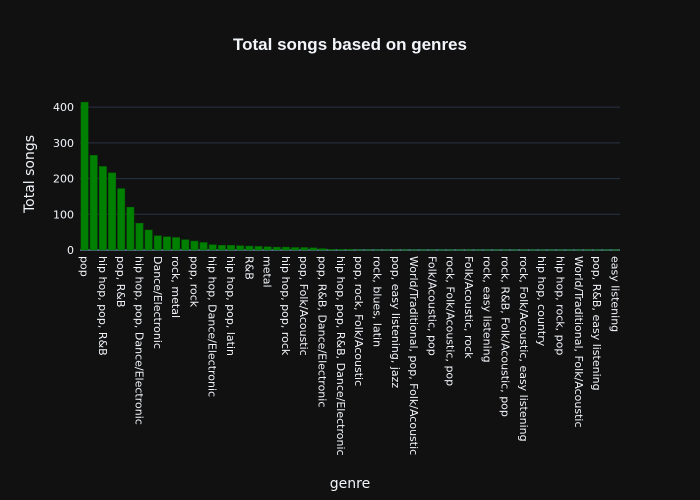 The image size is (700, 500). I want to click on y-axis-ticks: 0 100 200 300 400, so click(63, 179).